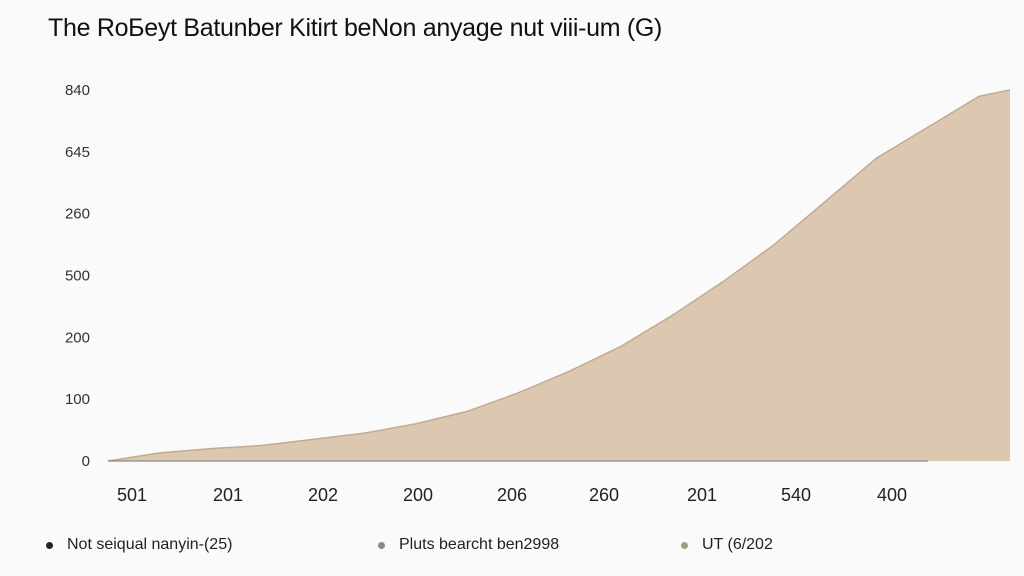 Image resolution: width=1024 pixels, height=576 pixels. I want to click on legend-item: Not seiqual nanyin-(25), so click(139, 545).